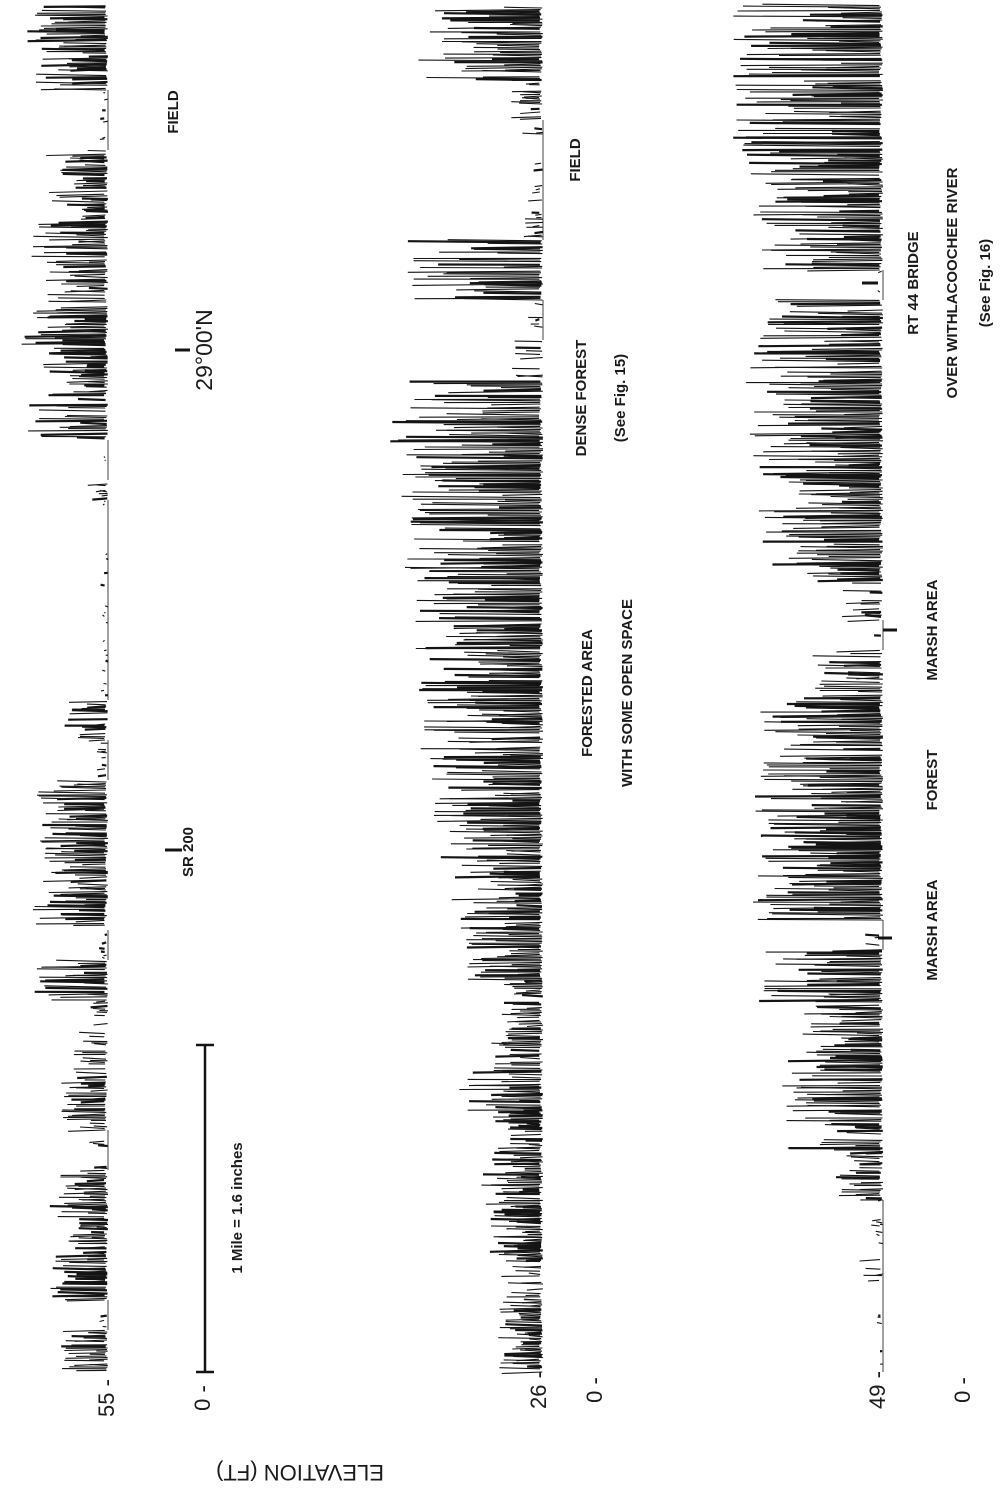  Describe the element at coordinates (932, 929) in the screenshot. I see `annotation-label-marsh-area-1: MARSH AREA` at that location.